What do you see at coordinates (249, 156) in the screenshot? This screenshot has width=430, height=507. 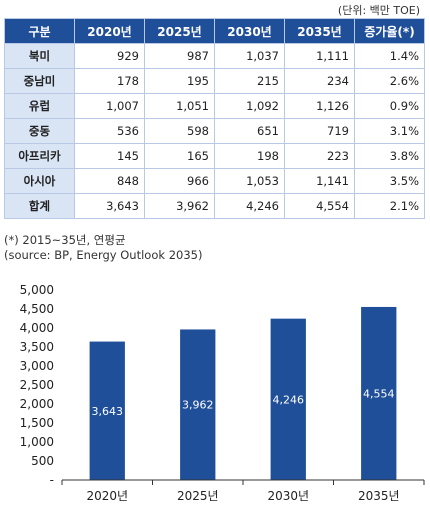 I see `table-cell: 198` at bounding box center [249, 156].